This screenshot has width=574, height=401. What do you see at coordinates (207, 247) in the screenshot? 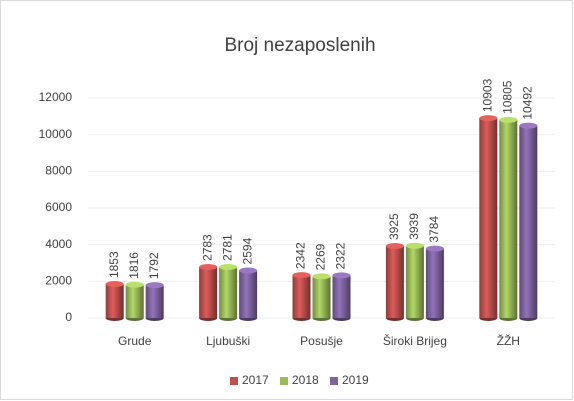
I see `data-label: 2783` at bounding box center [207, 247].